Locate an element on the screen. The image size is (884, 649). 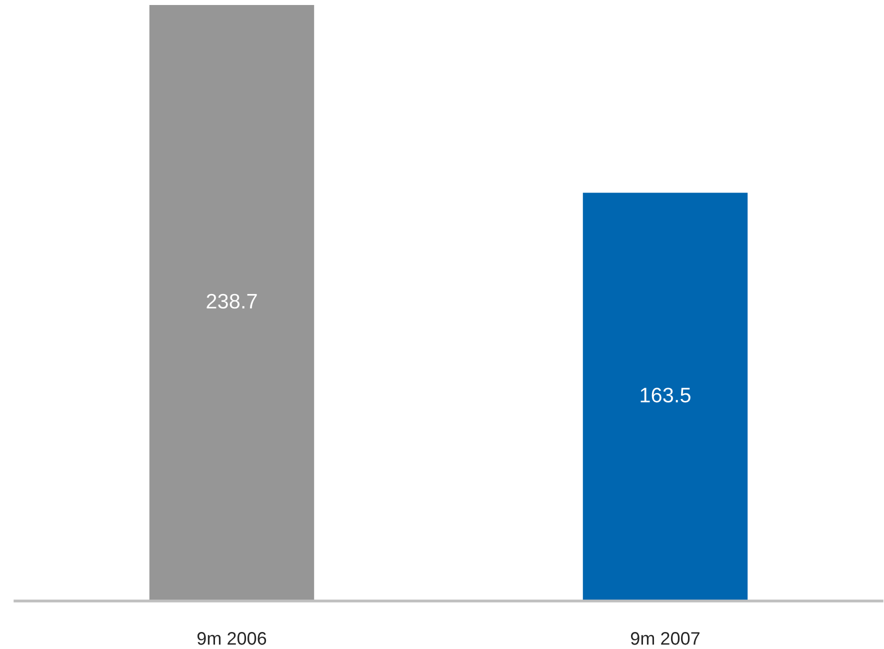
data-label: 238.7 is located at coordinates (231, 301).